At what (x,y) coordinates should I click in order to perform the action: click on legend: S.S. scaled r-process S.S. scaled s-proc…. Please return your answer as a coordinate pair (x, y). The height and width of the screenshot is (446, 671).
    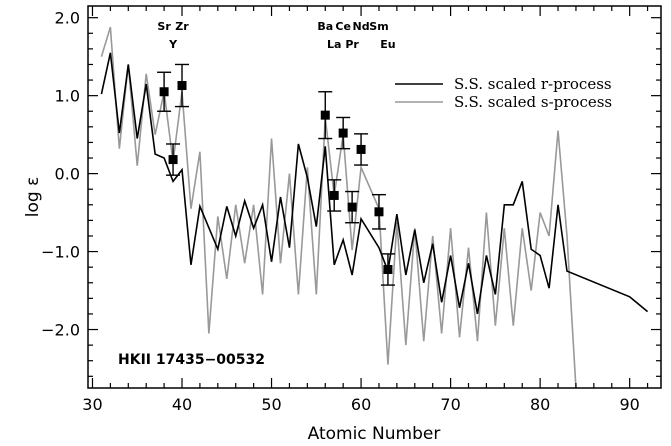
    Looking at the image, I should click on (503, 93).